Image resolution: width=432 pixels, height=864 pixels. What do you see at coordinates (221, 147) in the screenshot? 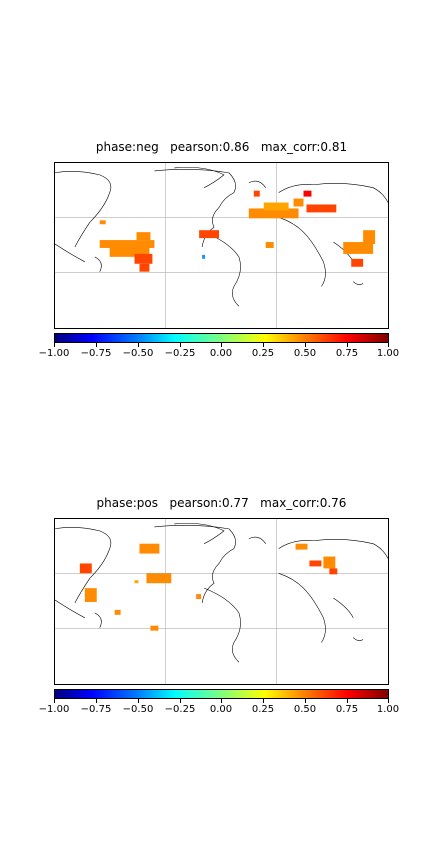
I see `panel-title: phase:neg pearson:0.86 max_corr:0.81` at bounding box center [221, 147].